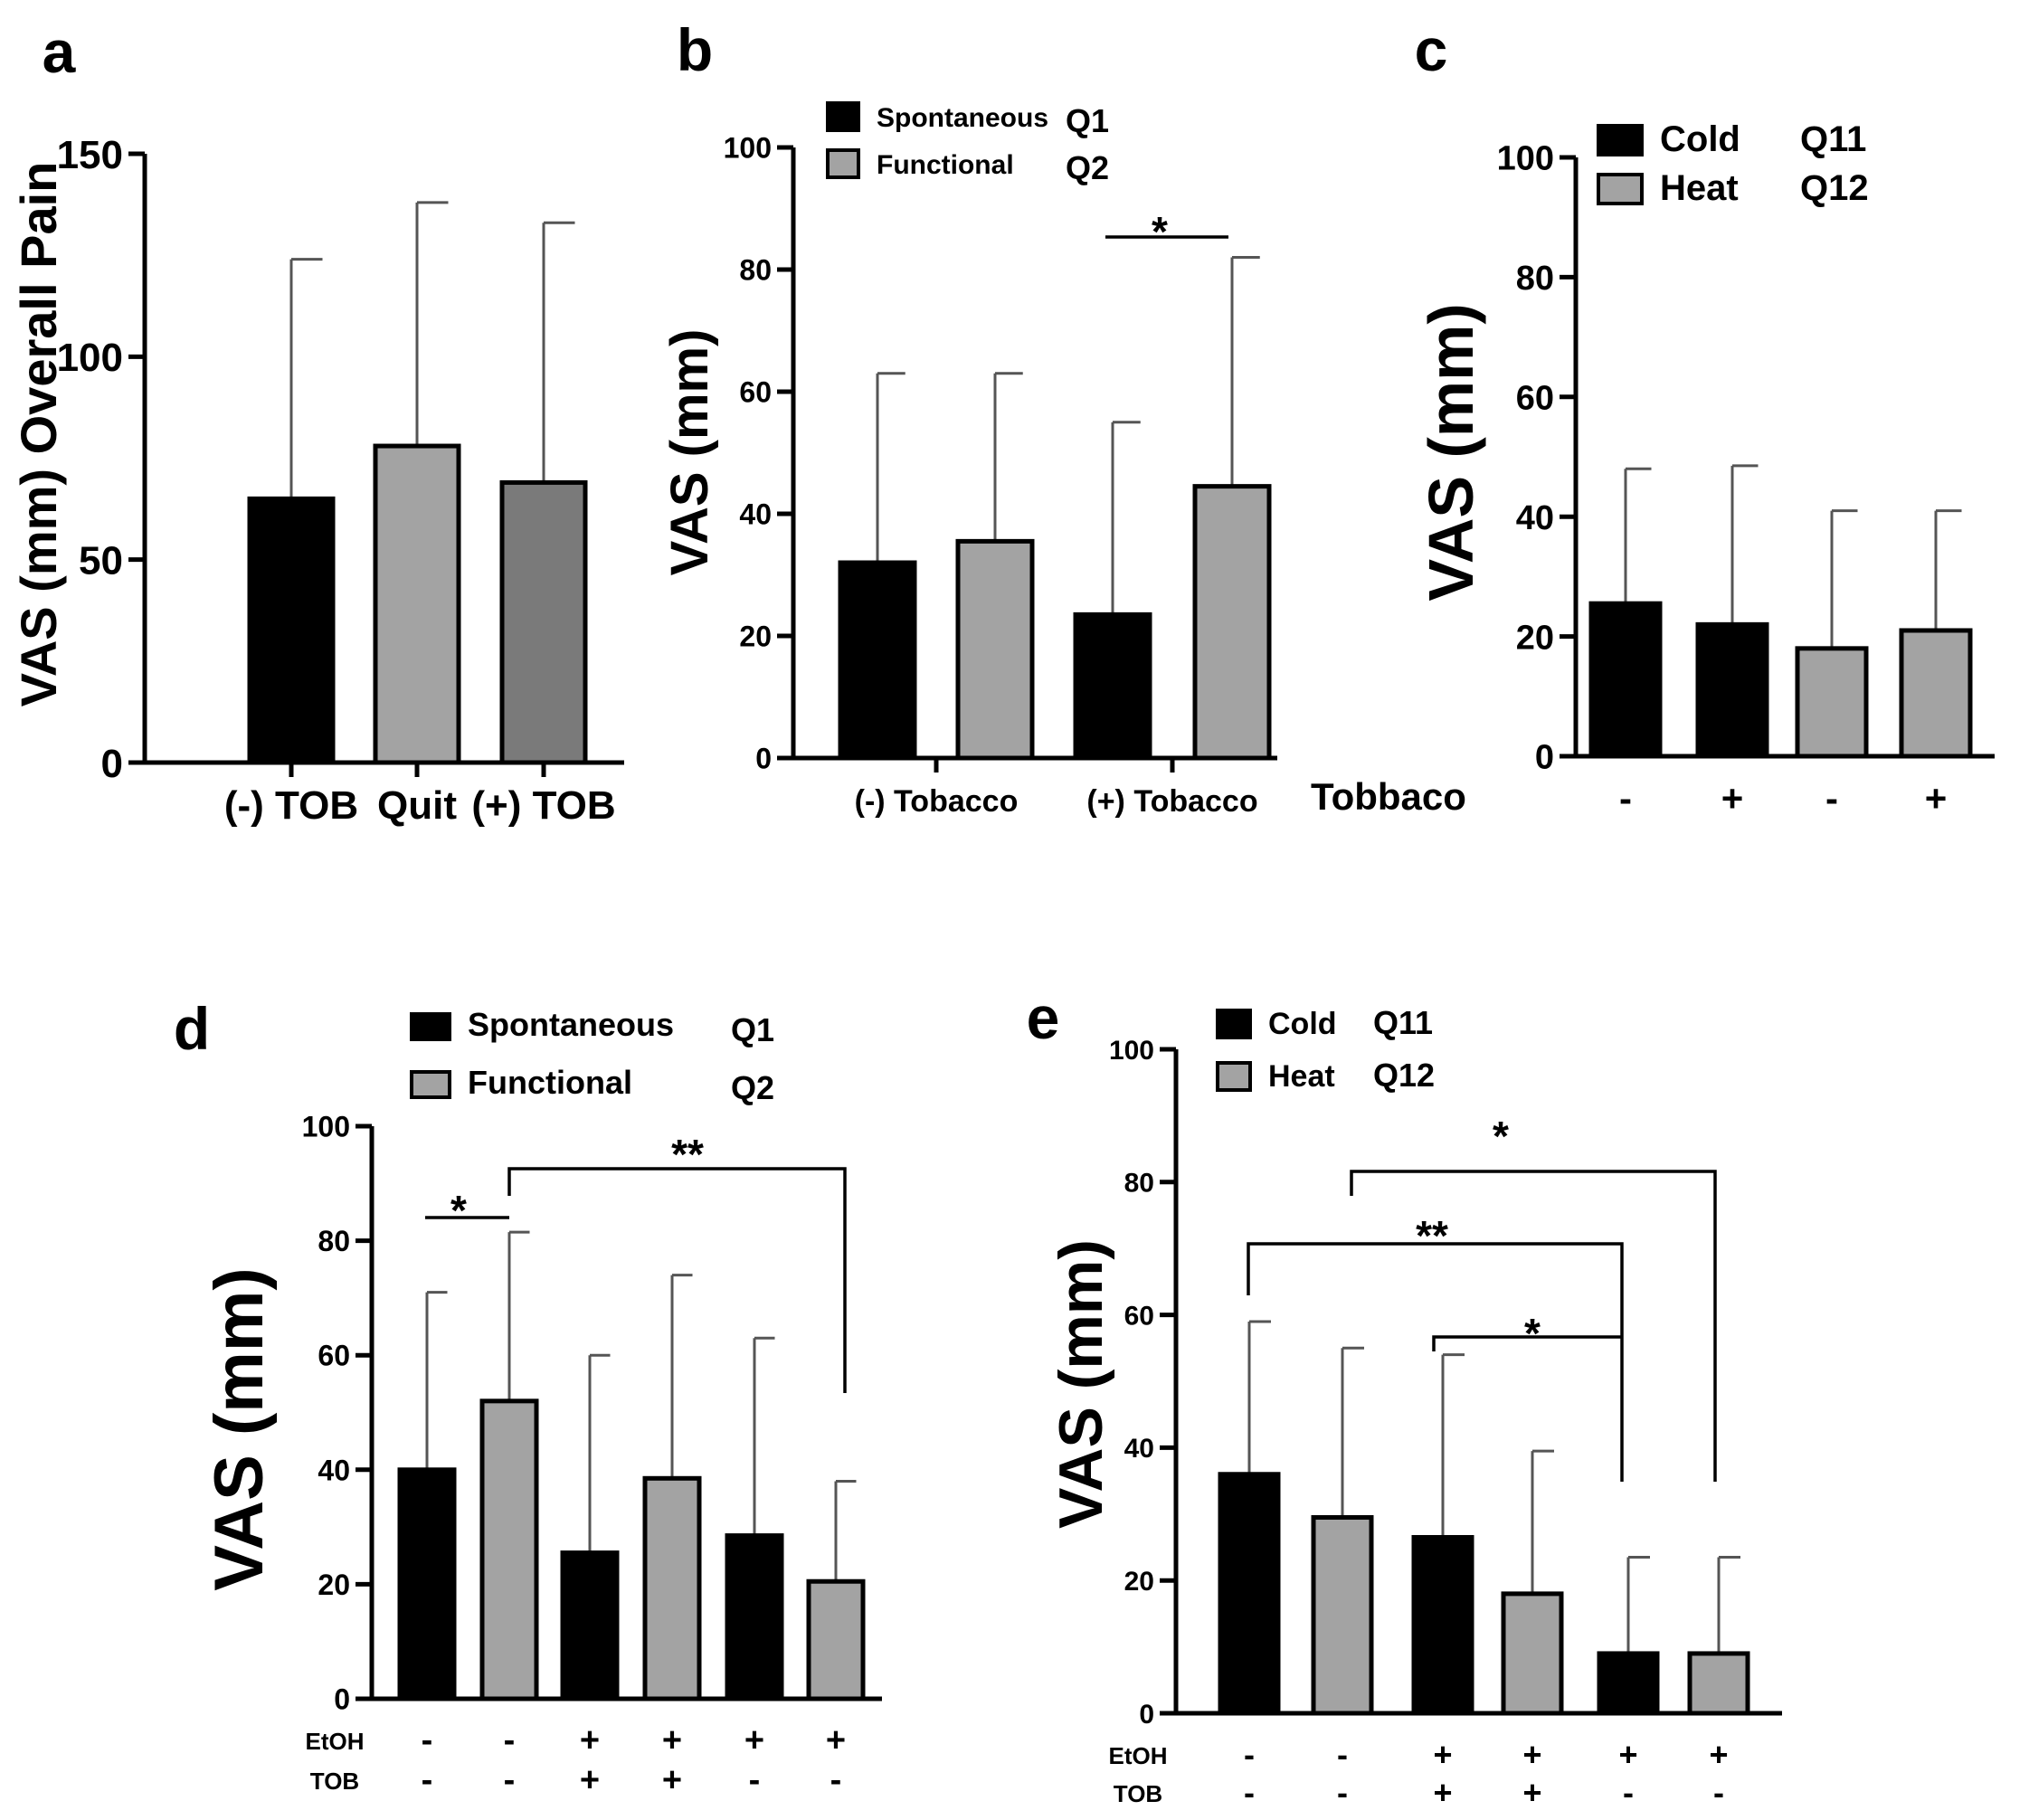  I want to click on category-label-a: (+) TOB, so click(543, 805).